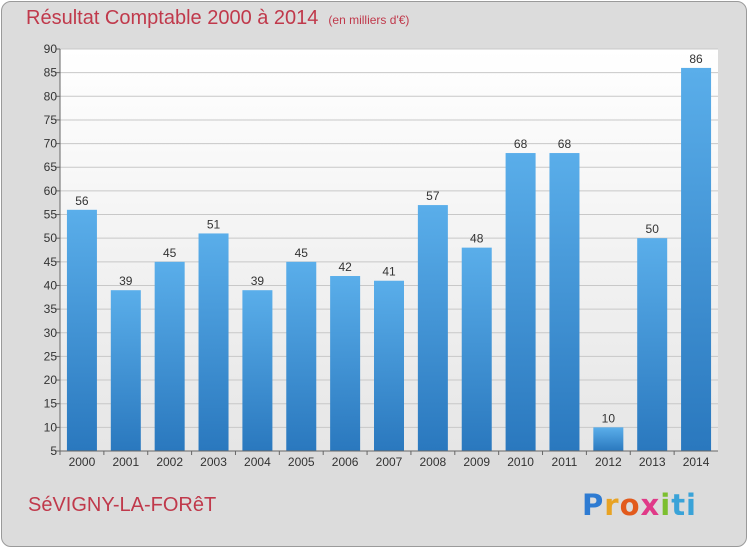 The height and width of the screenshot is (550, 750). I want to click on y-tick-label: 55, so click(51, 215).